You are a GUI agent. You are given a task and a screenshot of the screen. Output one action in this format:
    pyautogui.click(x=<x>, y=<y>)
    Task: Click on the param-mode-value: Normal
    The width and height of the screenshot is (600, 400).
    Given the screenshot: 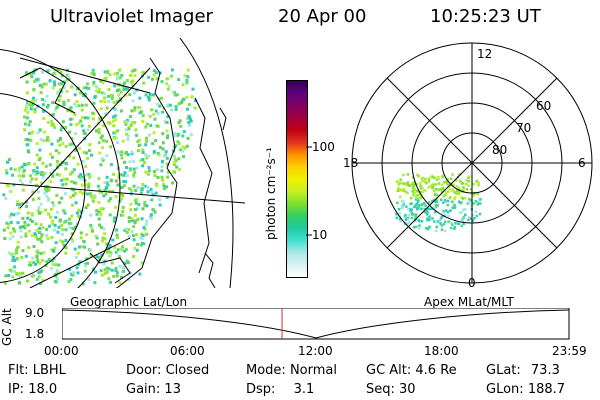 What is the action you would take?
    pyautogui.click(x=313, y=370)
    